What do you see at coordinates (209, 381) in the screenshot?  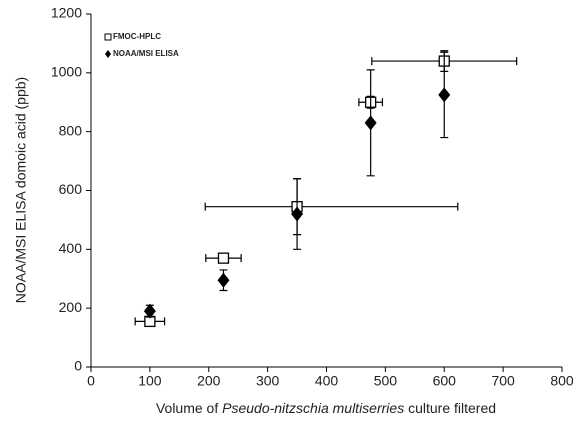 I see `x-tick-label: 200` at bounding box center [209, 381].